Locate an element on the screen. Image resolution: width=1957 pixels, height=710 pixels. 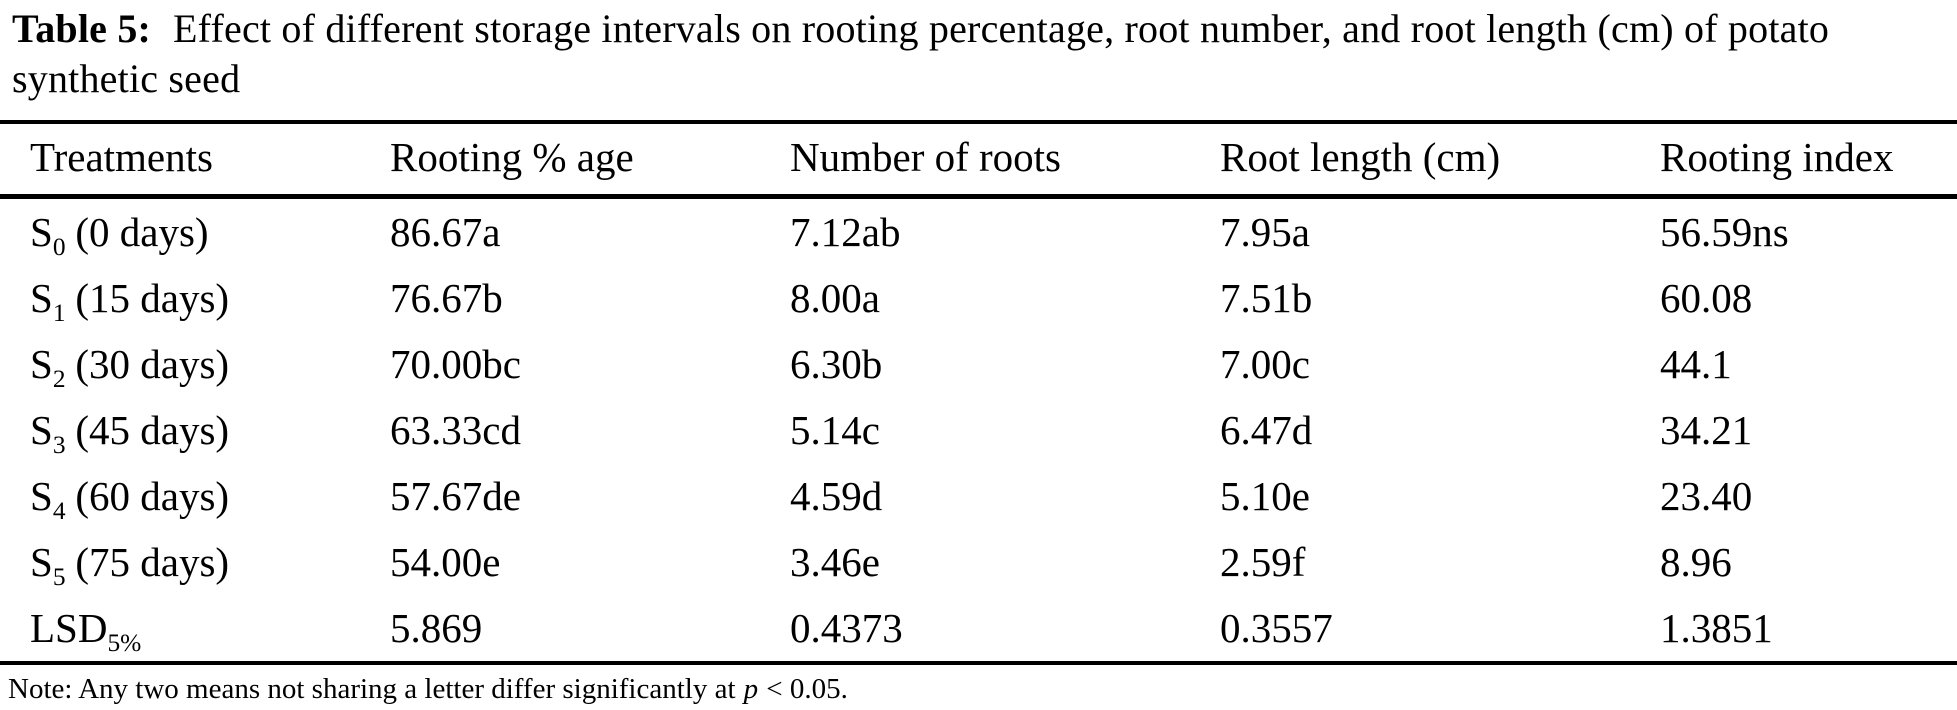
num-roots-cell: 4.59d is located at coordinates (836, 496).